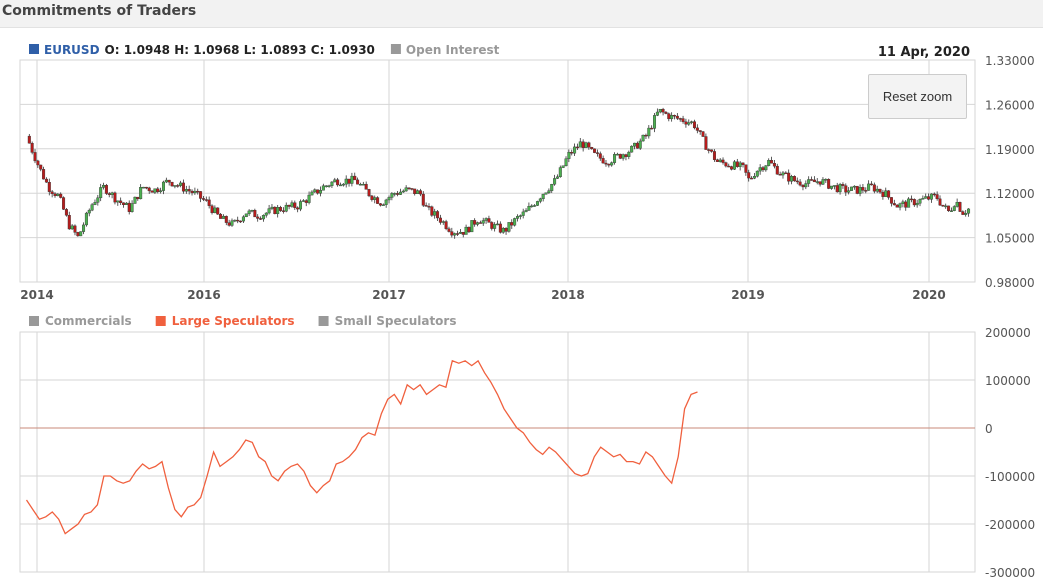  What do you see at coordinates (989, 429) in the screenshot?
I see `cot-y-tick-label: 0` at bounding box center [989, 429].